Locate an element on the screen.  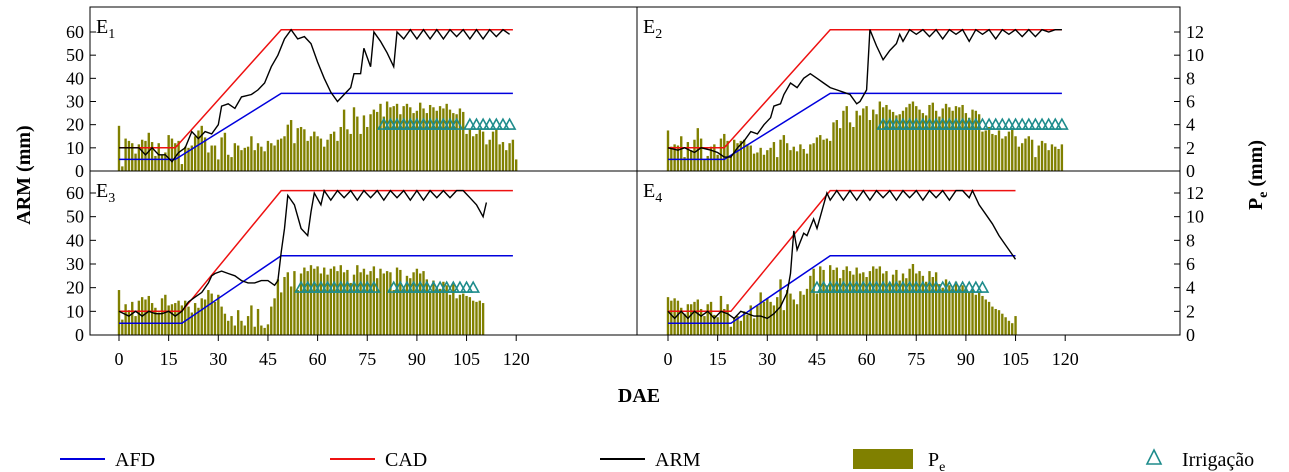
y-right-tick-label: 12 is located at coordinates (1195, 32).